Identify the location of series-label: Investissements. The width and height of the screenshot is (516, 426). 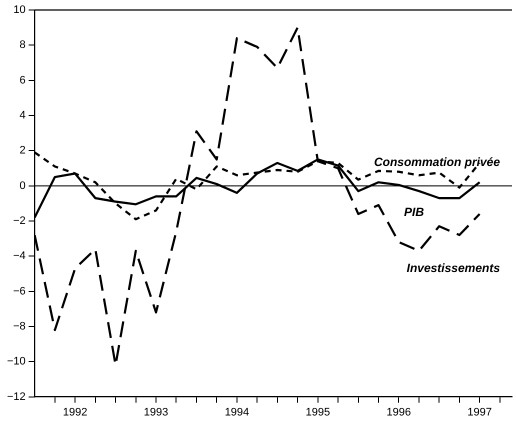
(453, 268).